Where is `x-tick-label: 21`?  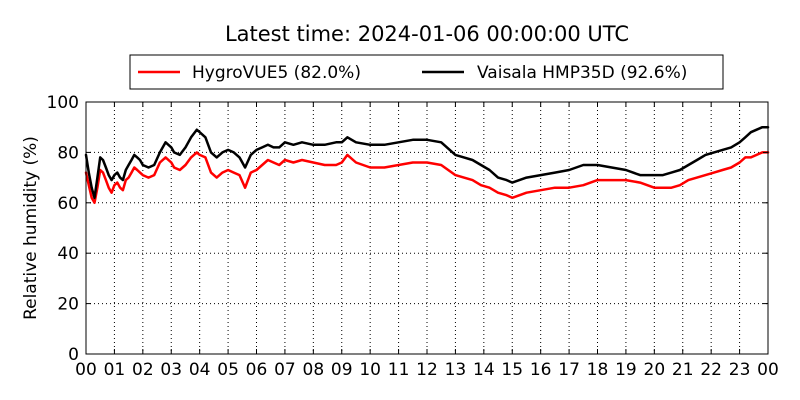
x-tick-label: 21 is located at coordinates (683, 370).